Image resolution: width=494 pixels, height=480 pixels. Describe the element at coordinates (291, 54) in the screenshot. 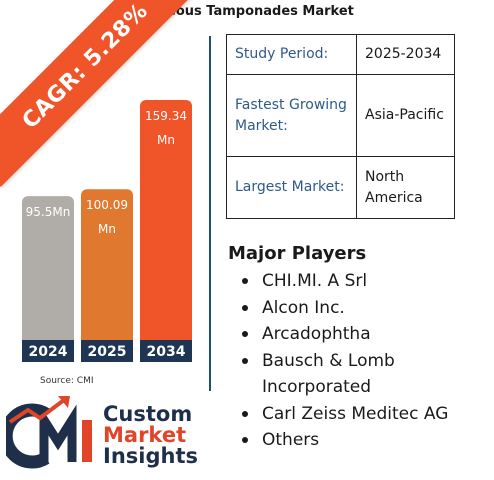

I see `study-period-label: Study Period:` at that location.